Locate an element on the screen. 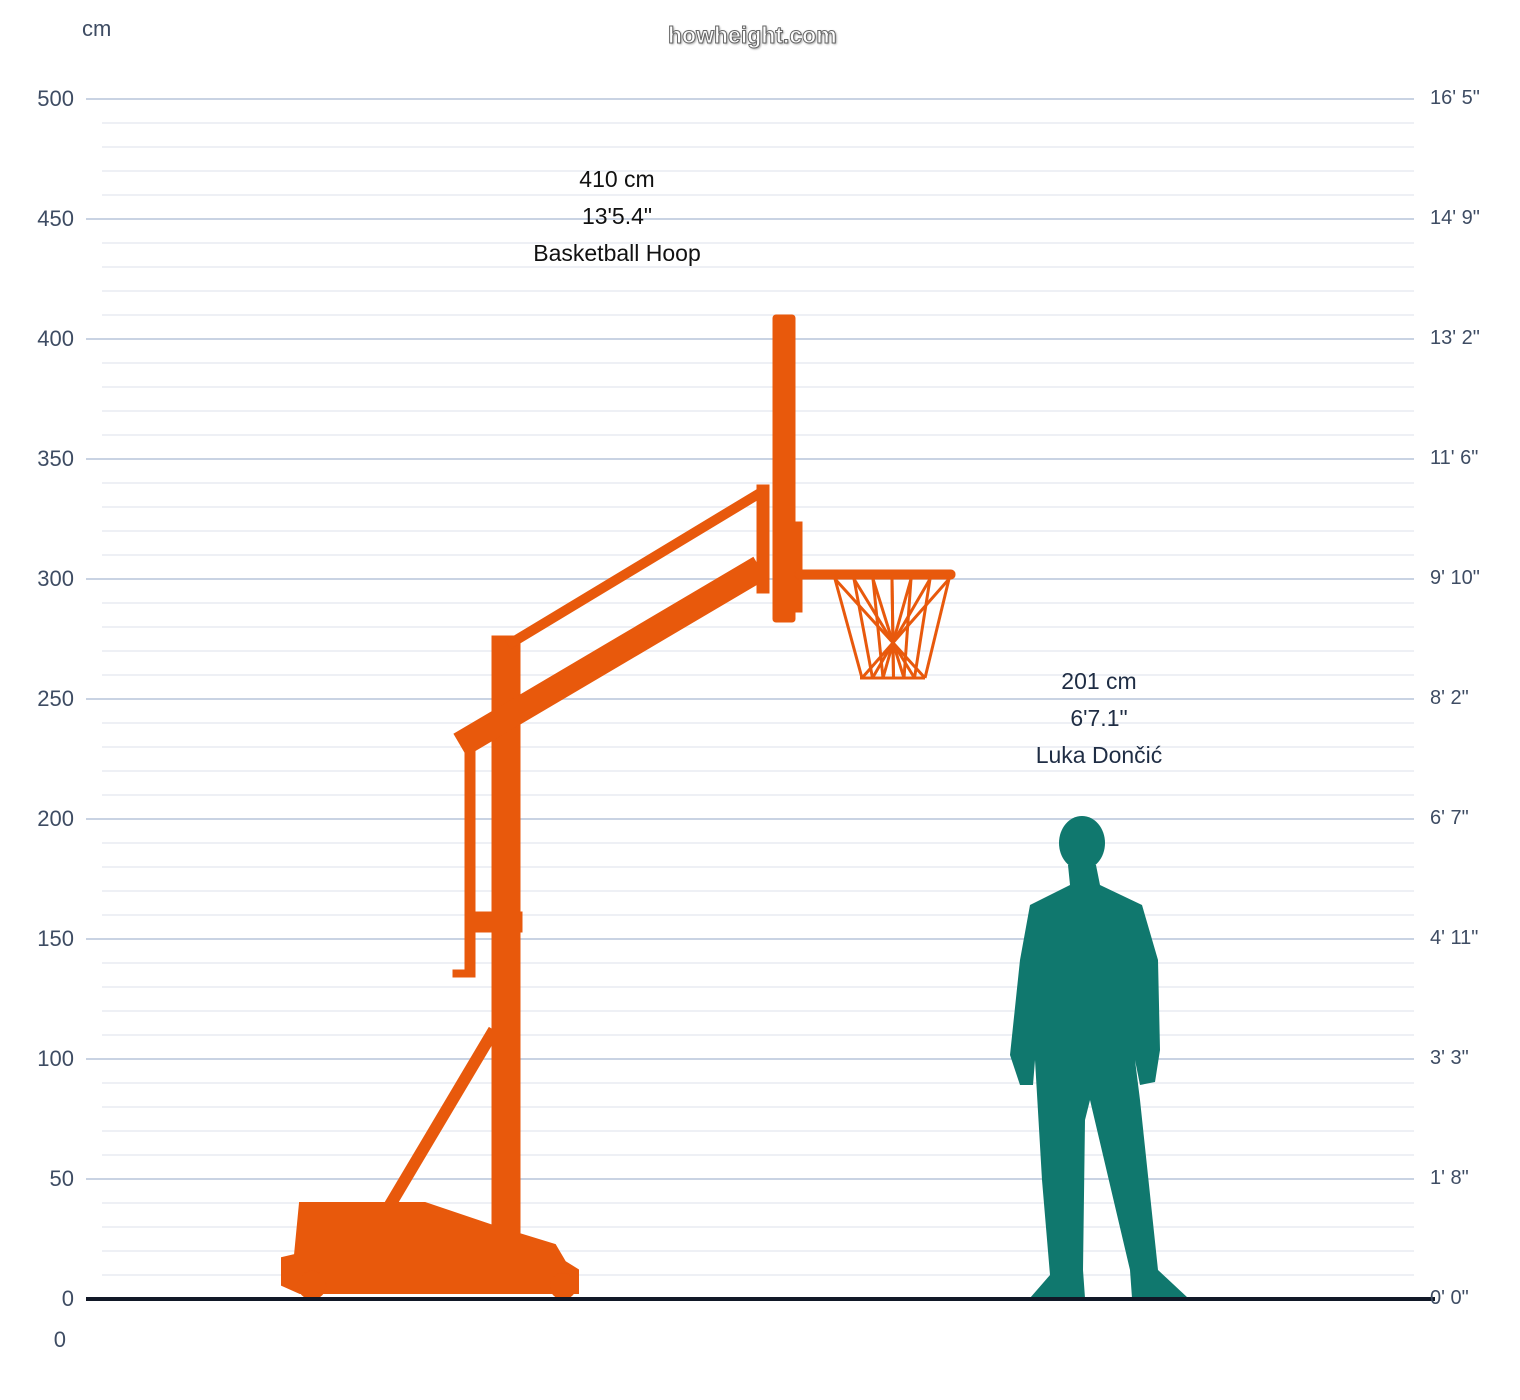 Image resolution: width=1520 pixels, height=1400 pixels. right-tick-label: 16' 5" is located at coordinates (1455, 98).